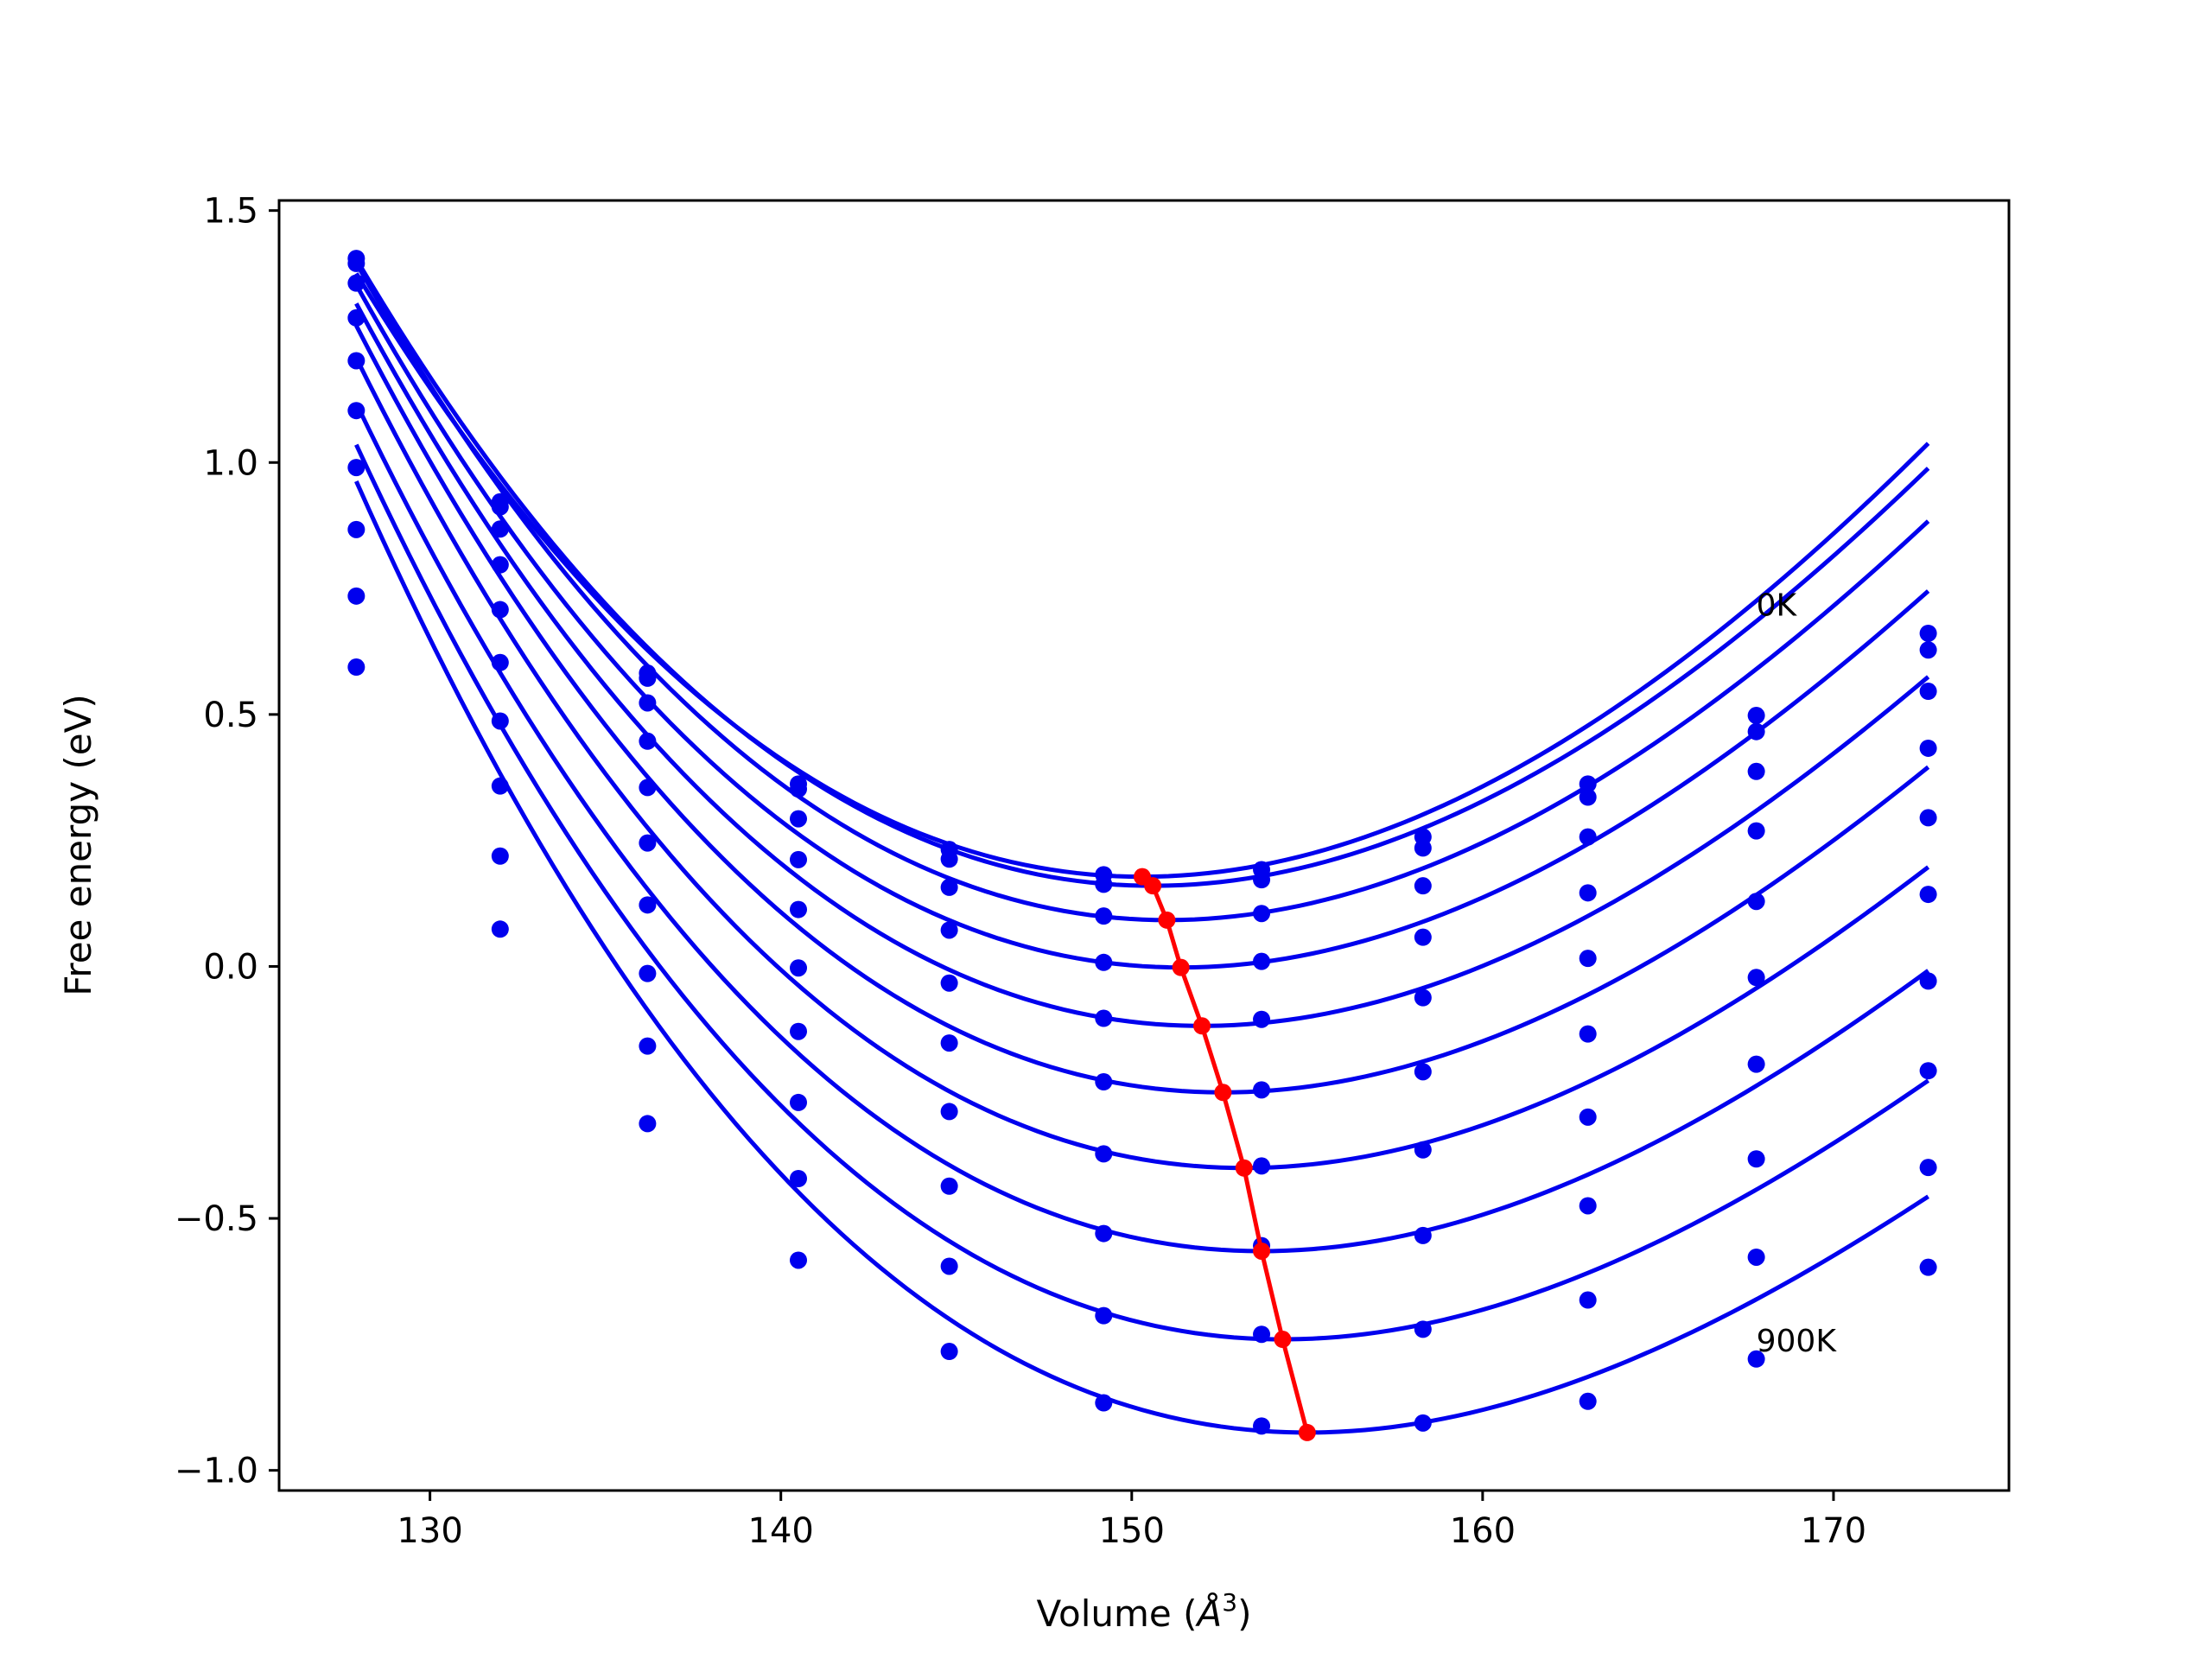  Describe the element at coordinates (231, 715) in the screenshot. I see `y-tick-label: 0.5` at that location.